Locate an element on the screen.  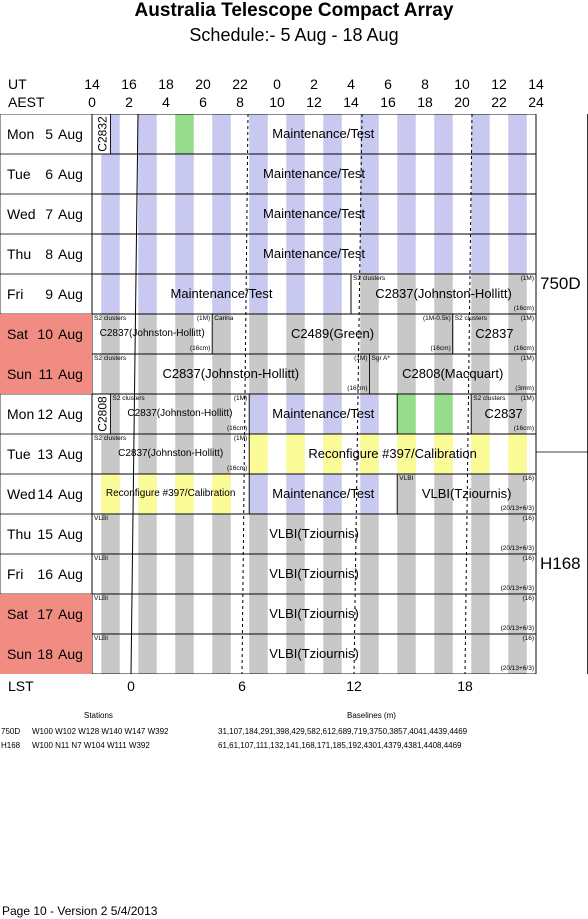
day-number: 9 is located at coordinates (49, 294).